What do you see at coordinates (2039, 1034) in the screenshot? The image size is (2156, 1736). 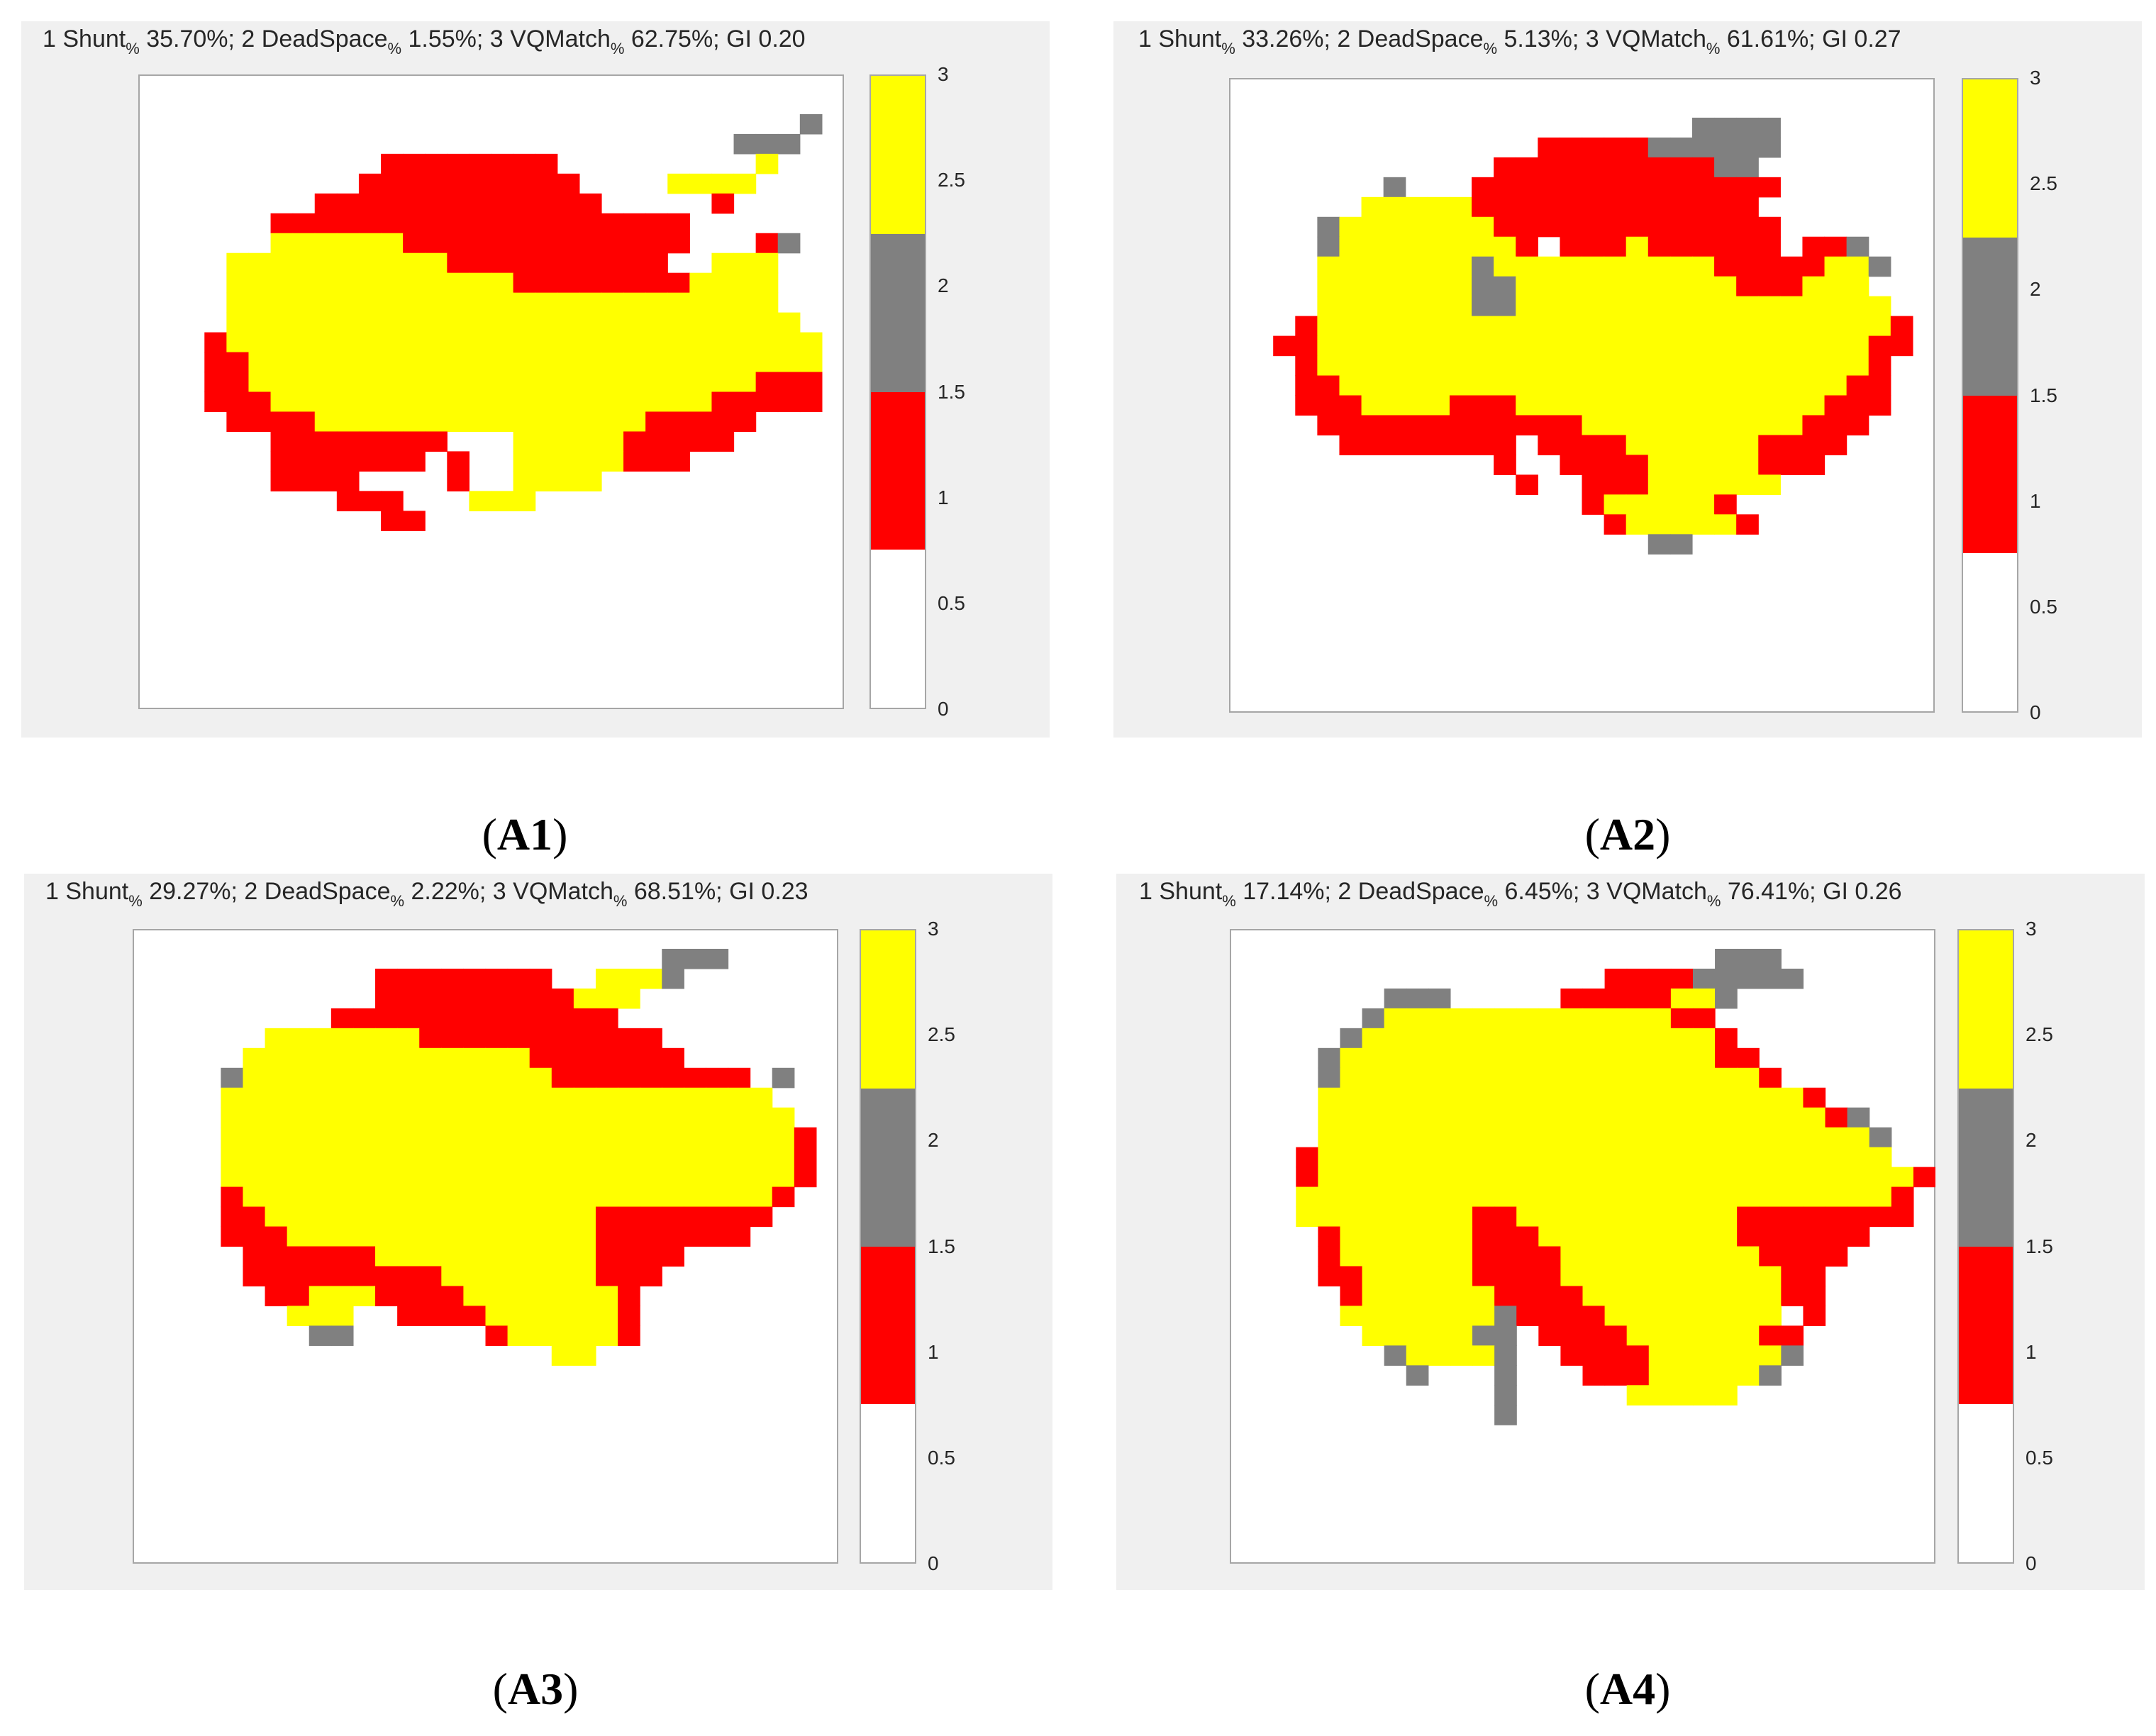 I see `colorbar-tick-label: 2.5` at bounding box center [2039, 1034].